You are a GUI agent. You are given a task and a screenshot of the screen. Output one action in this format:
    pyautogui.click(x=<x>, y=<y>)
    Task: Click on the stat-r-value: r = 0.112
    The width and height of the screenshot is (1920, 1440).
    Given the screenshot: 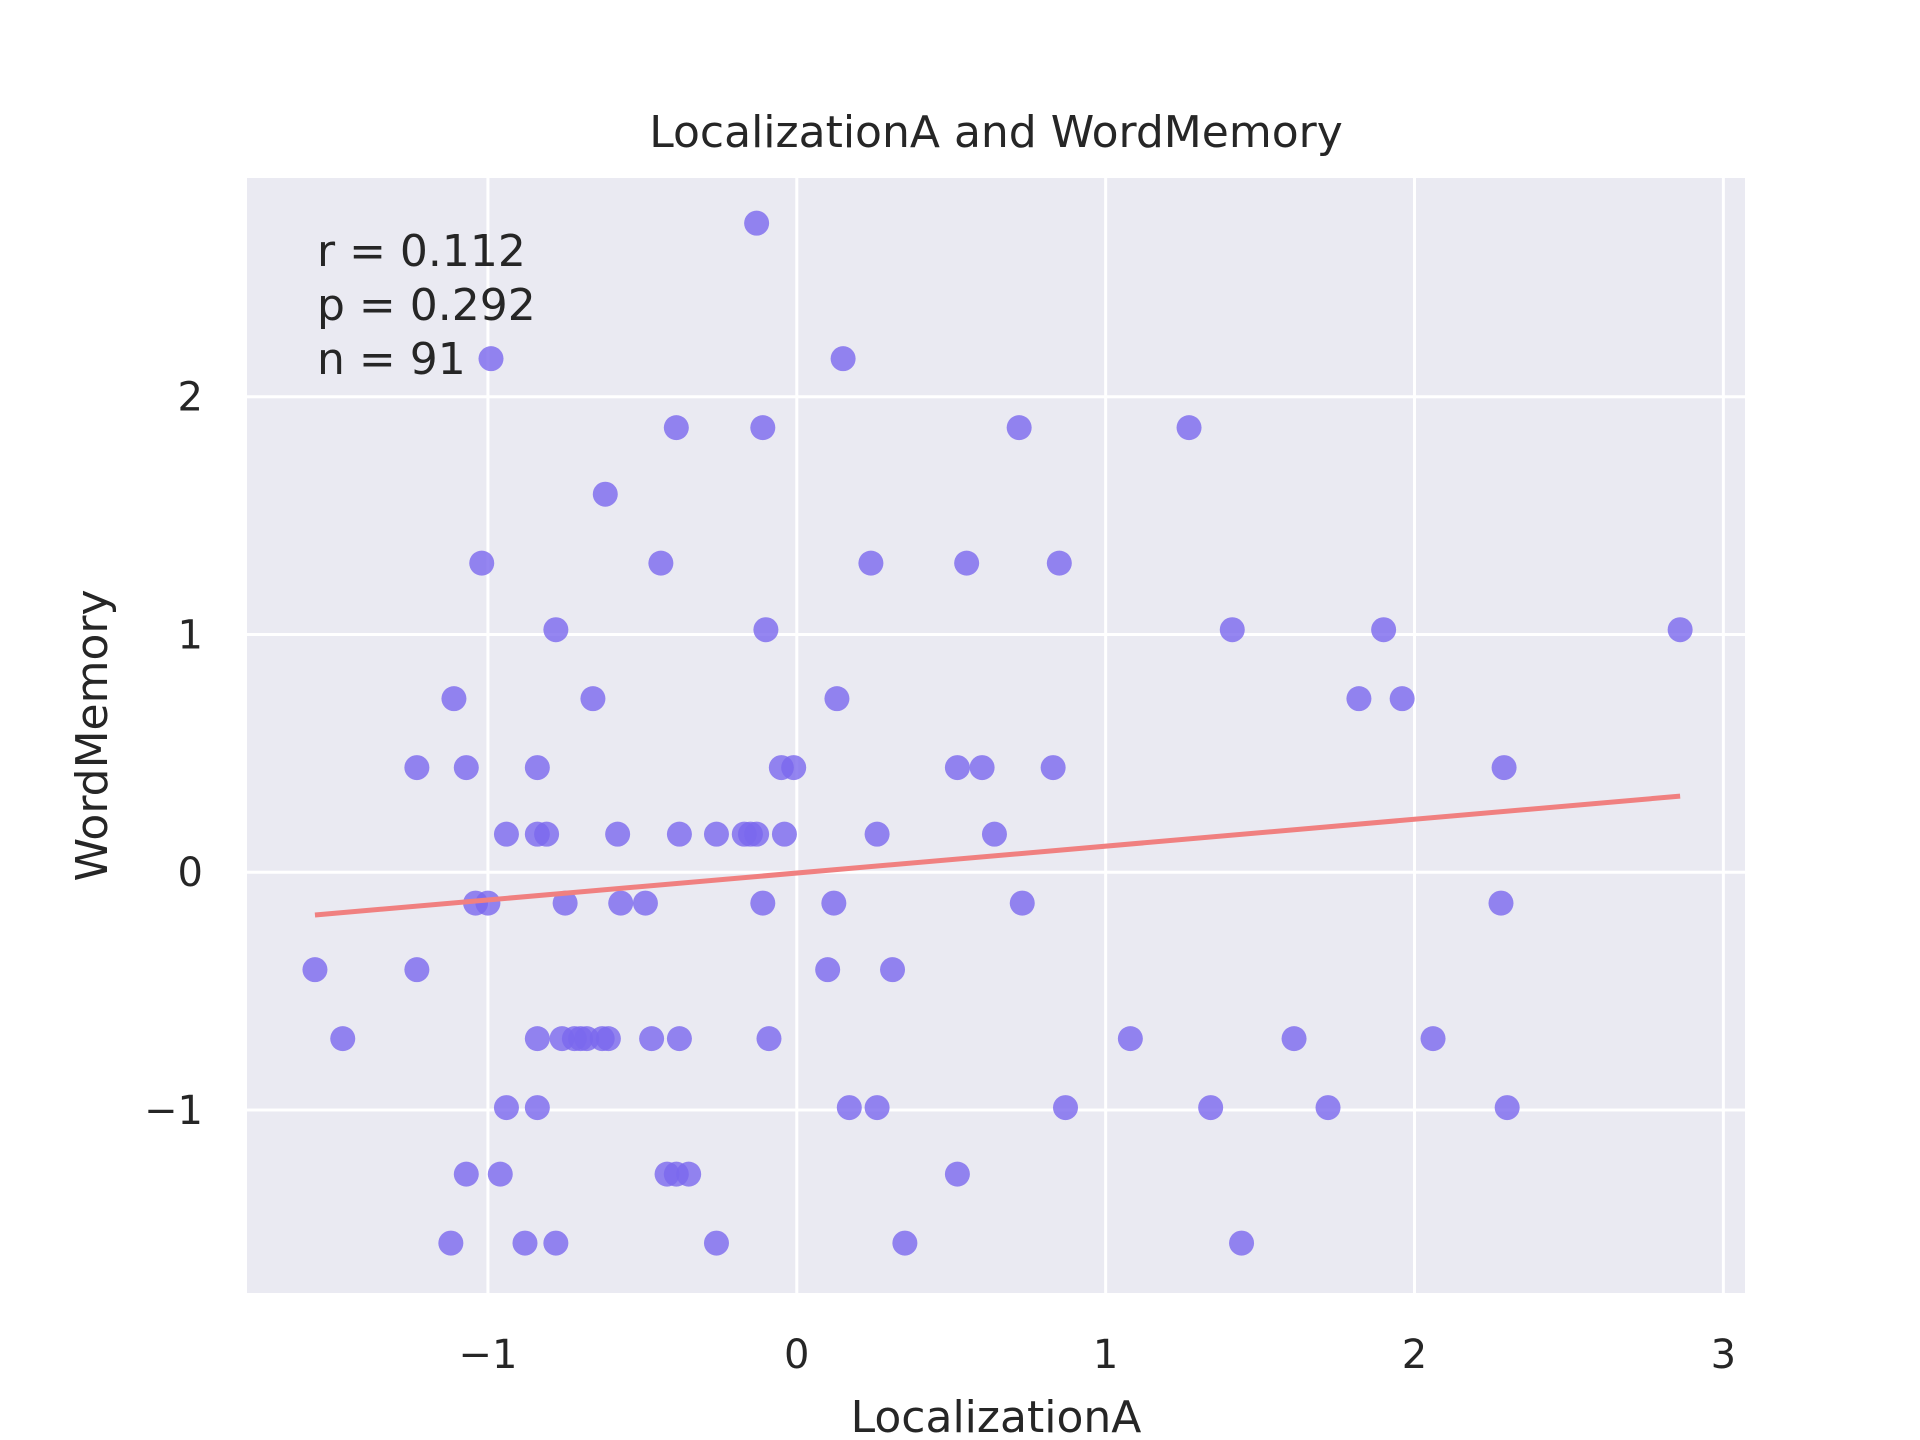 What is the action you would take?
    pyautogui.click(x=421, y=251)
    